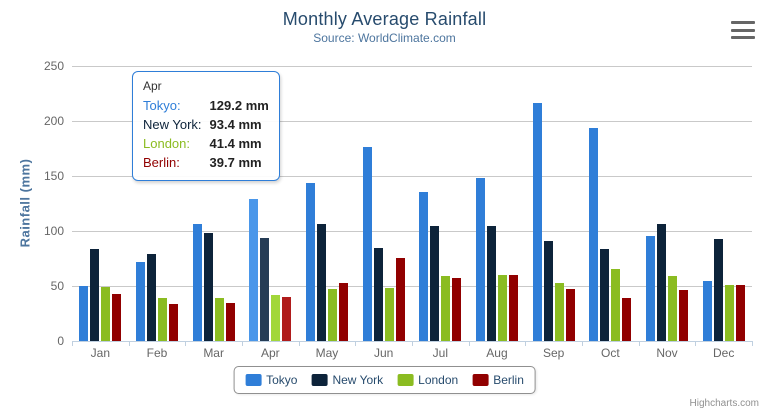  Describe the element at coordinates (173, 322) in the screenshot. I see `bar-berlin-feb` at that location.